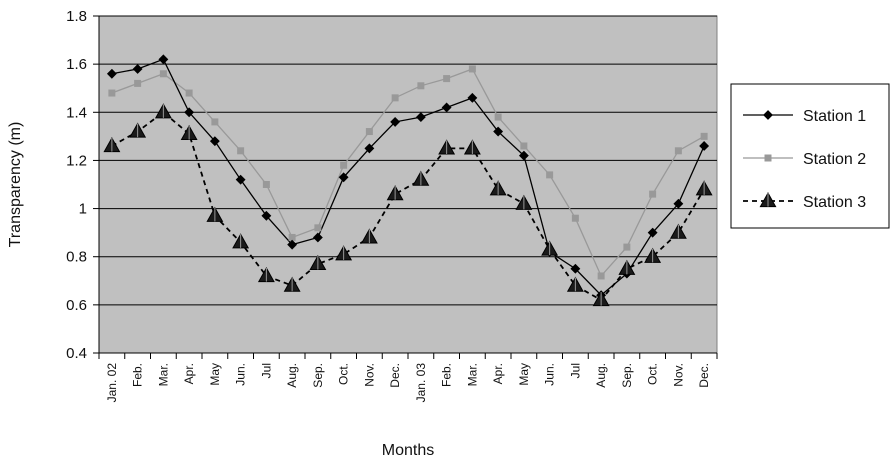  I want to click on y-tick-label: 1, so click(83, 209).